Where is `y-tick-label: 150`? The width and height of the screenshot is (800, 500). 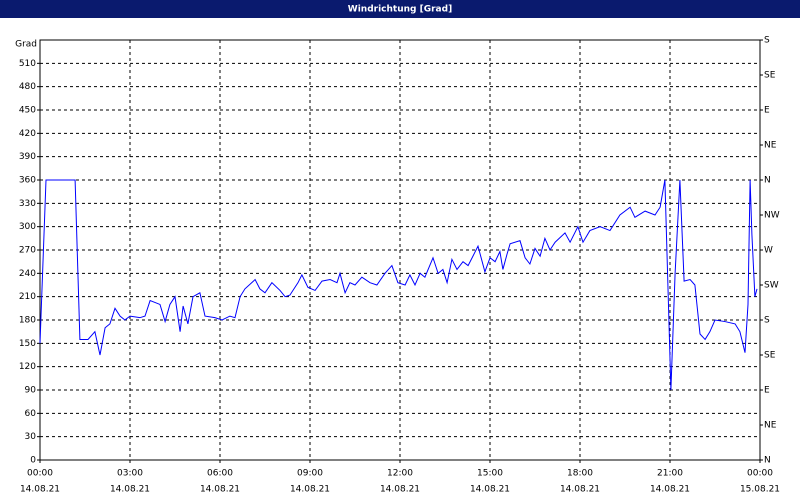
y-tick-label: 150 is located at coordinates (27, 344).